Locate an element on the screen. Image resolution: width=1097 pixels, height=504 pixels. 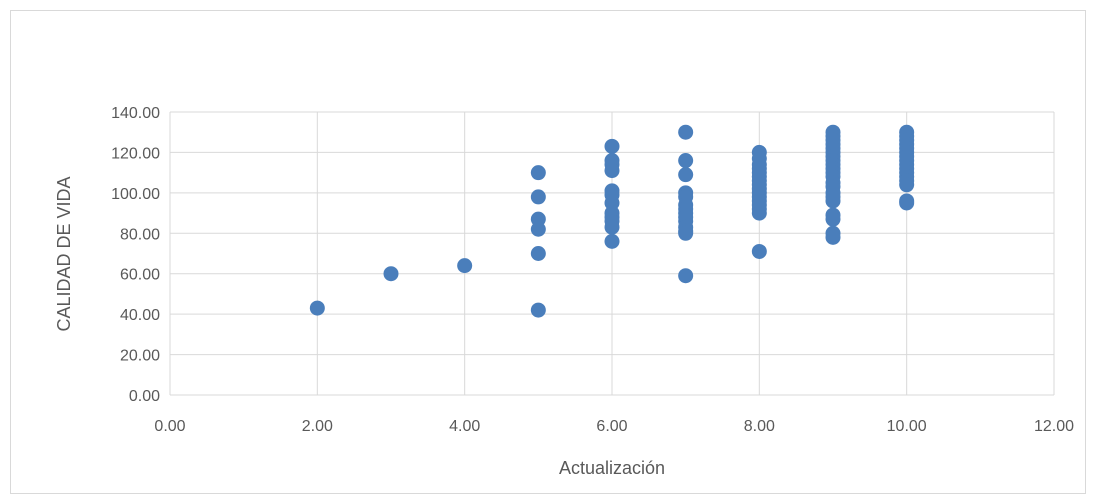
y-tick-label: 120.00 is located at coordinates (135, 153).